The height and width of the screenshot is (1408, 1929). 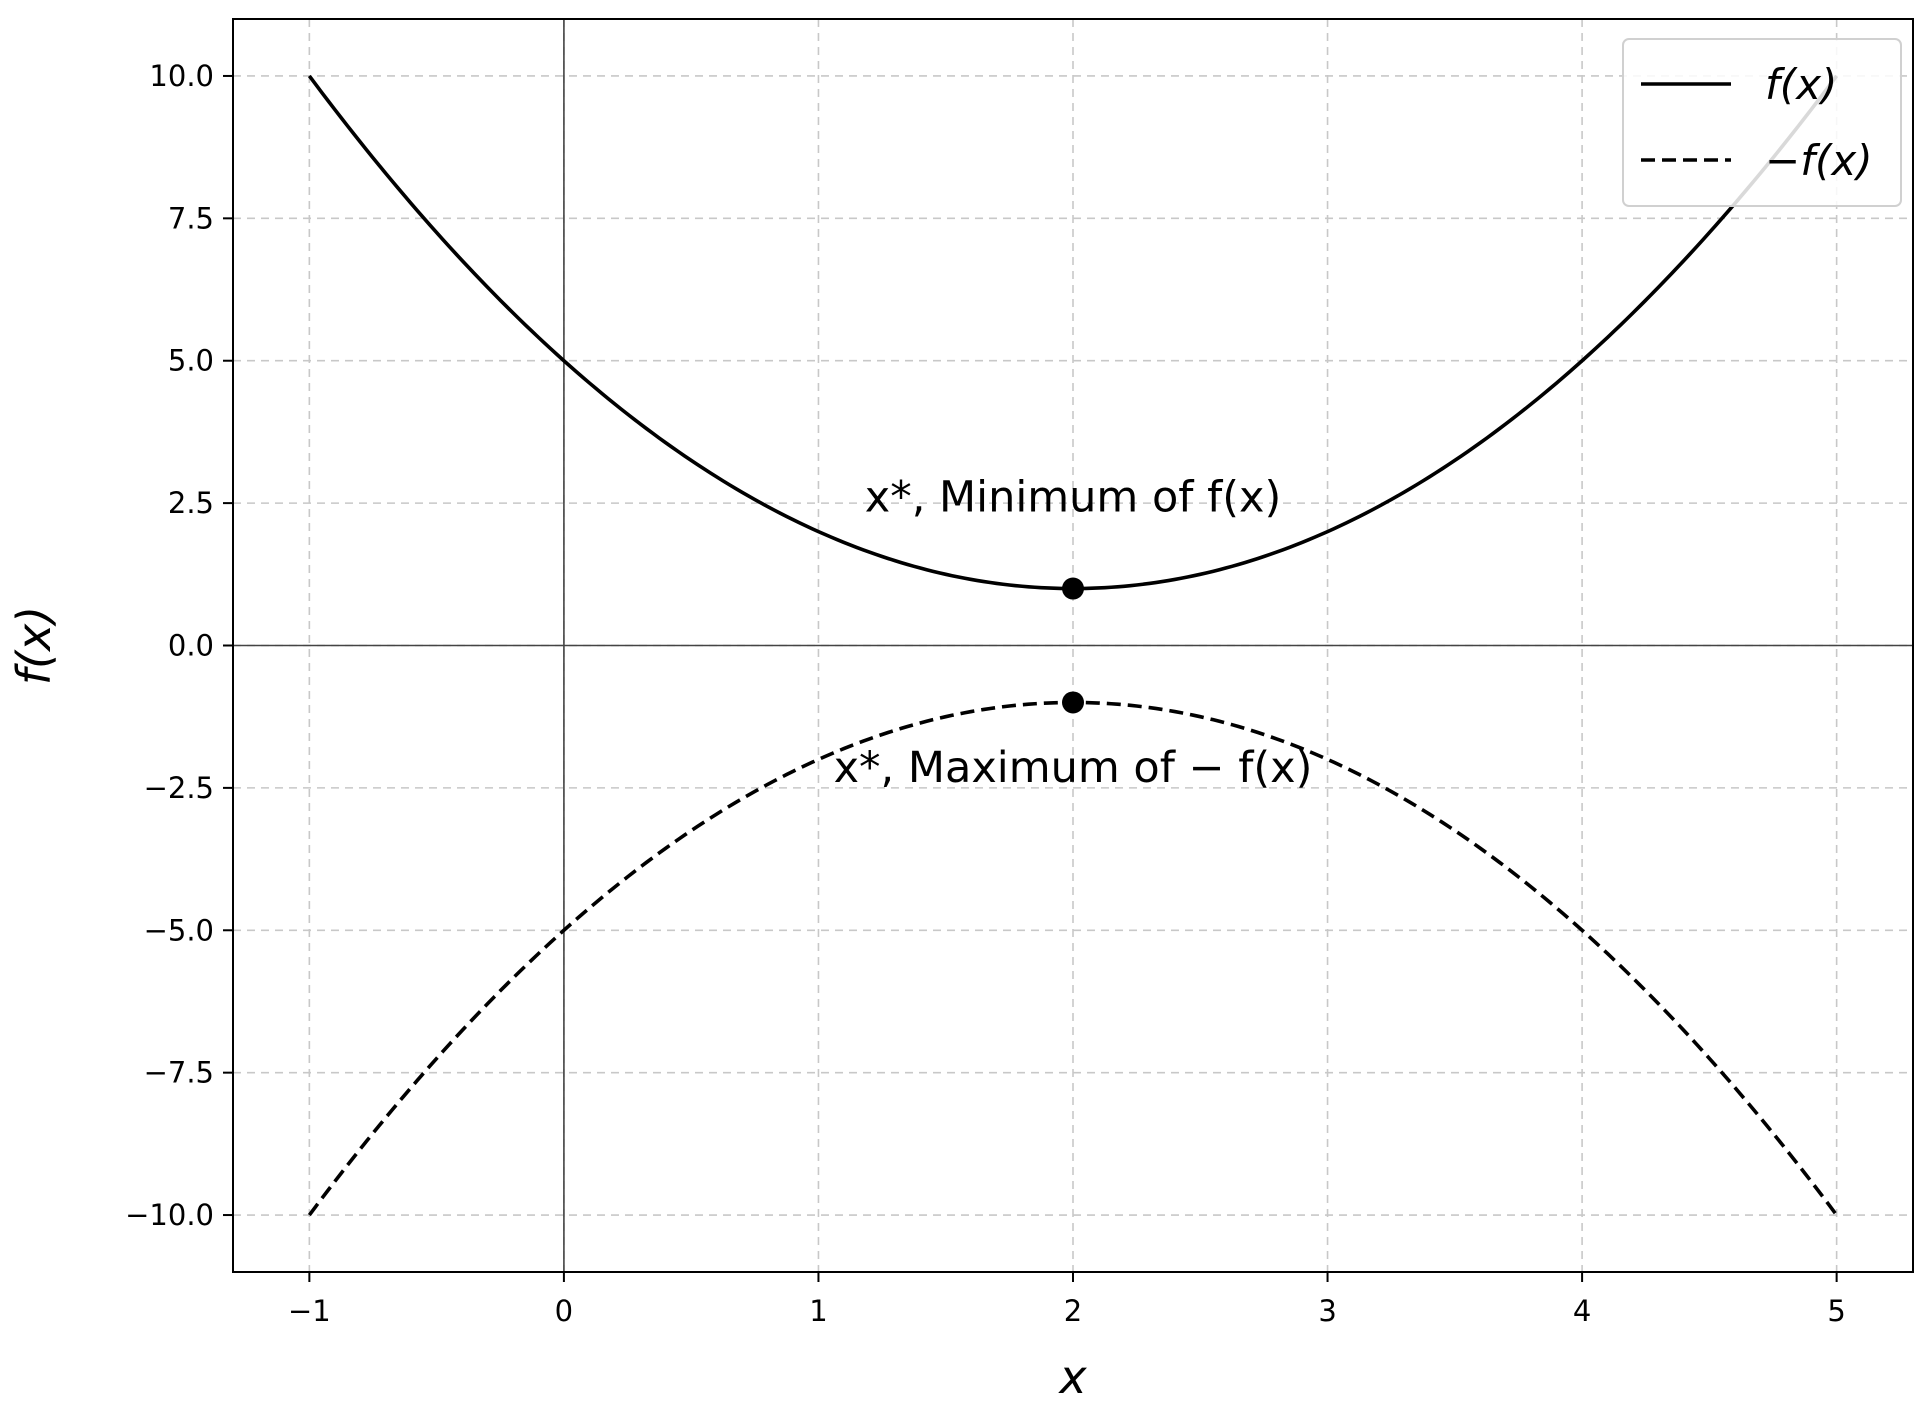 What do you see at coordinates (564, 1311) in the screenshot?
I see `x-tick-label: 0` at bounding box center [564, 1311].